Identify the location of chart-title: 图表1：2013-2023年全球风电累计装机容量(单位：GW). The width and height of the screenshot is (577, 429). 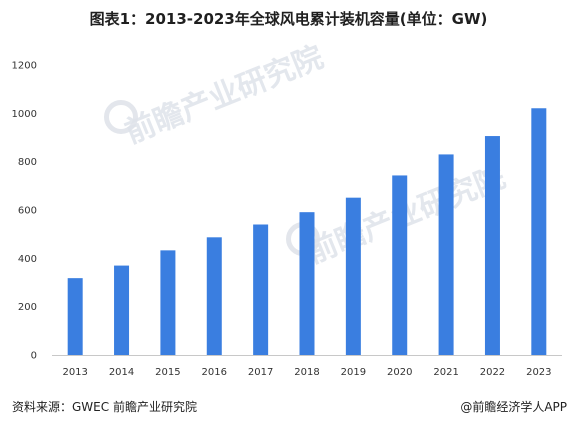
(288, 19).